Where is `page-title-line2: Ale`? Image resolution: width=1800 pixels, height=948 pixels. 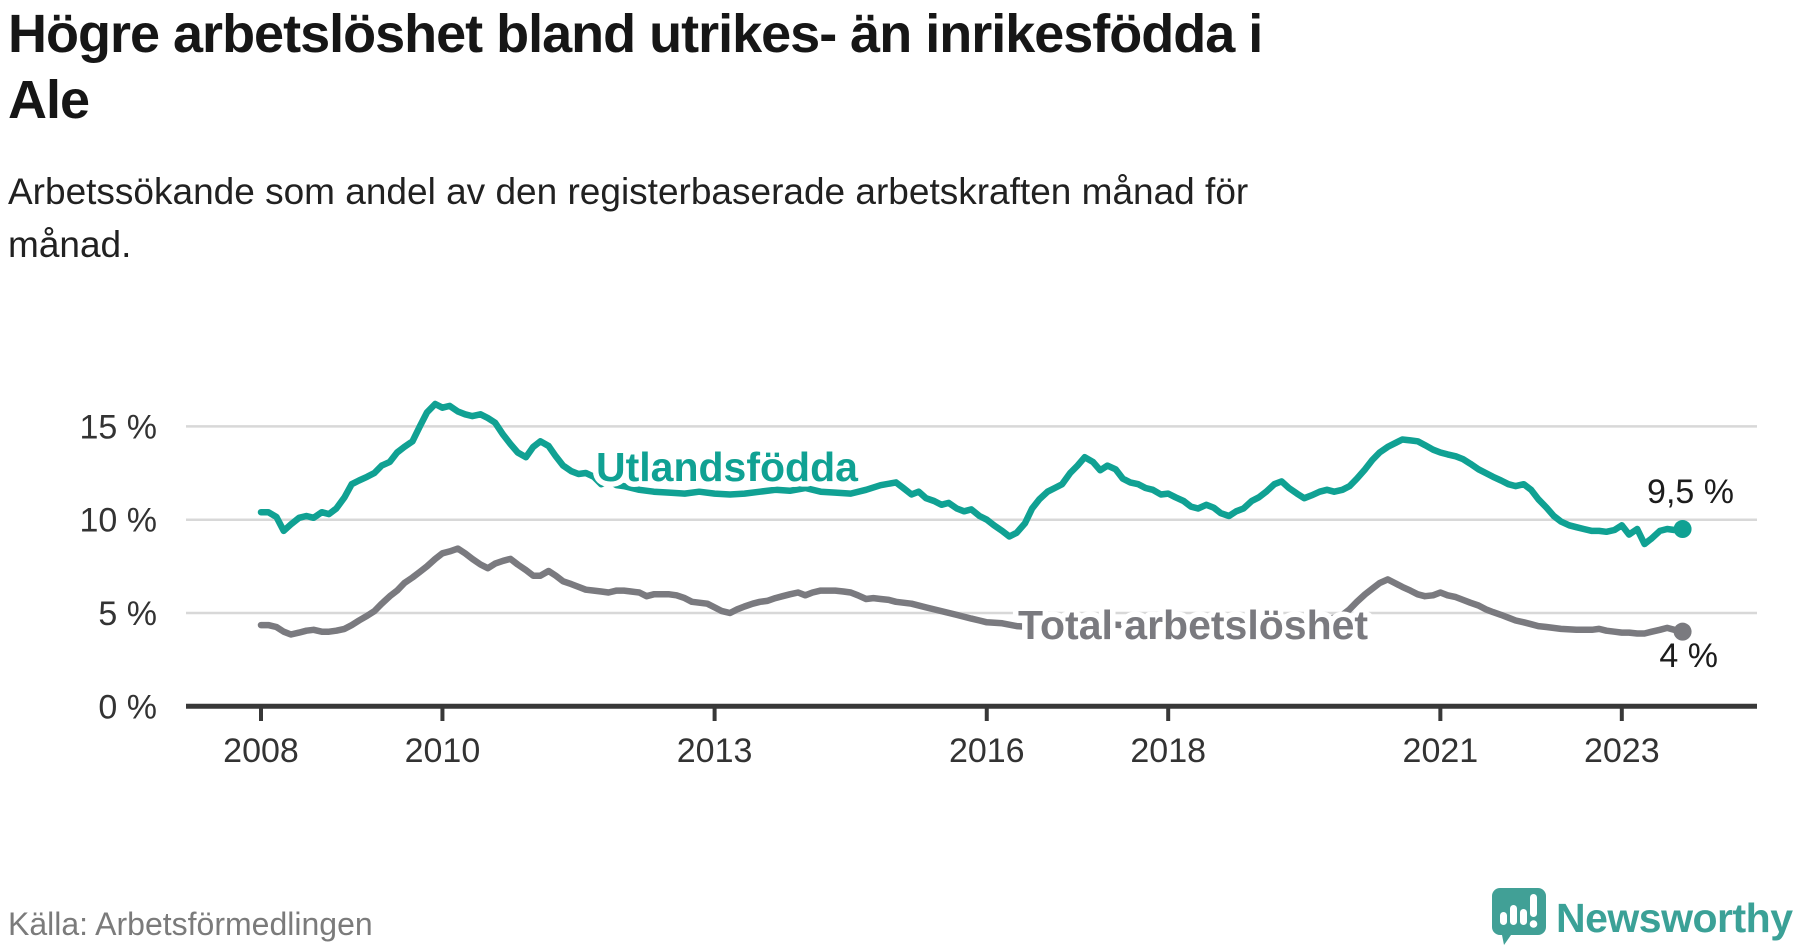 page-title-line2: Ale is located at coordinates (49, 99).